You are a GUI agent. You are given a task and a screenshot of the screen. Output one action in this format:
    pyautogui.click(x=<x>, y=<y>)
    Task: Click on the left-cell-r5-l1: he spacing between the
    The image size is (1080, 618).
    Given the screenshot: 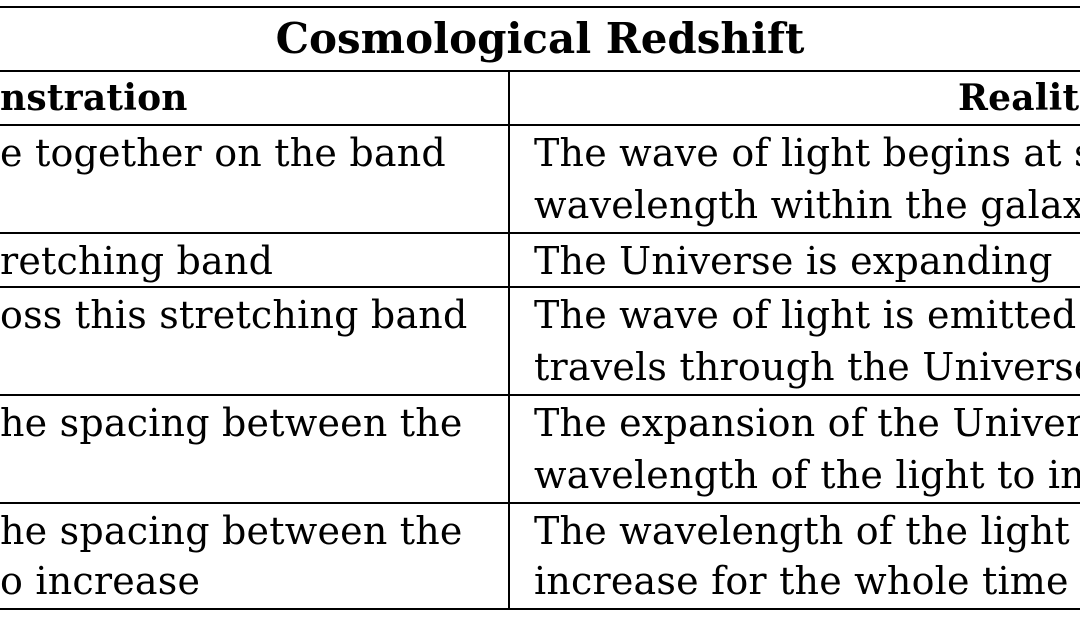 What is the action you would take?
    pyautogui.click(x=231, y=531)
    